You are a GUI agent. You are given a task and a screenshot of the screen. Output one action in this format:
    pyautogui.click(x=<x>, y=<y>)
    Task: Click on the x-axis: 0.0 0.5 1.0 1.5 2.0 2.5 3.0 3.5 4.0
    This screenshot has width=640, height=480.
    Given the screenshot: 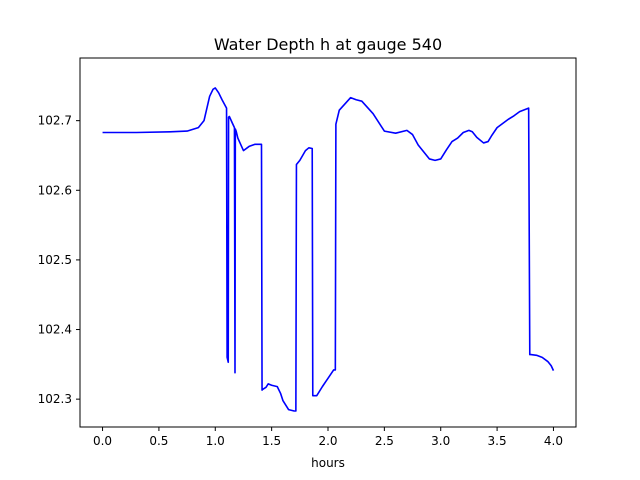 What is the action you would take?
    pyautogui.click(x=328, y=437)
    